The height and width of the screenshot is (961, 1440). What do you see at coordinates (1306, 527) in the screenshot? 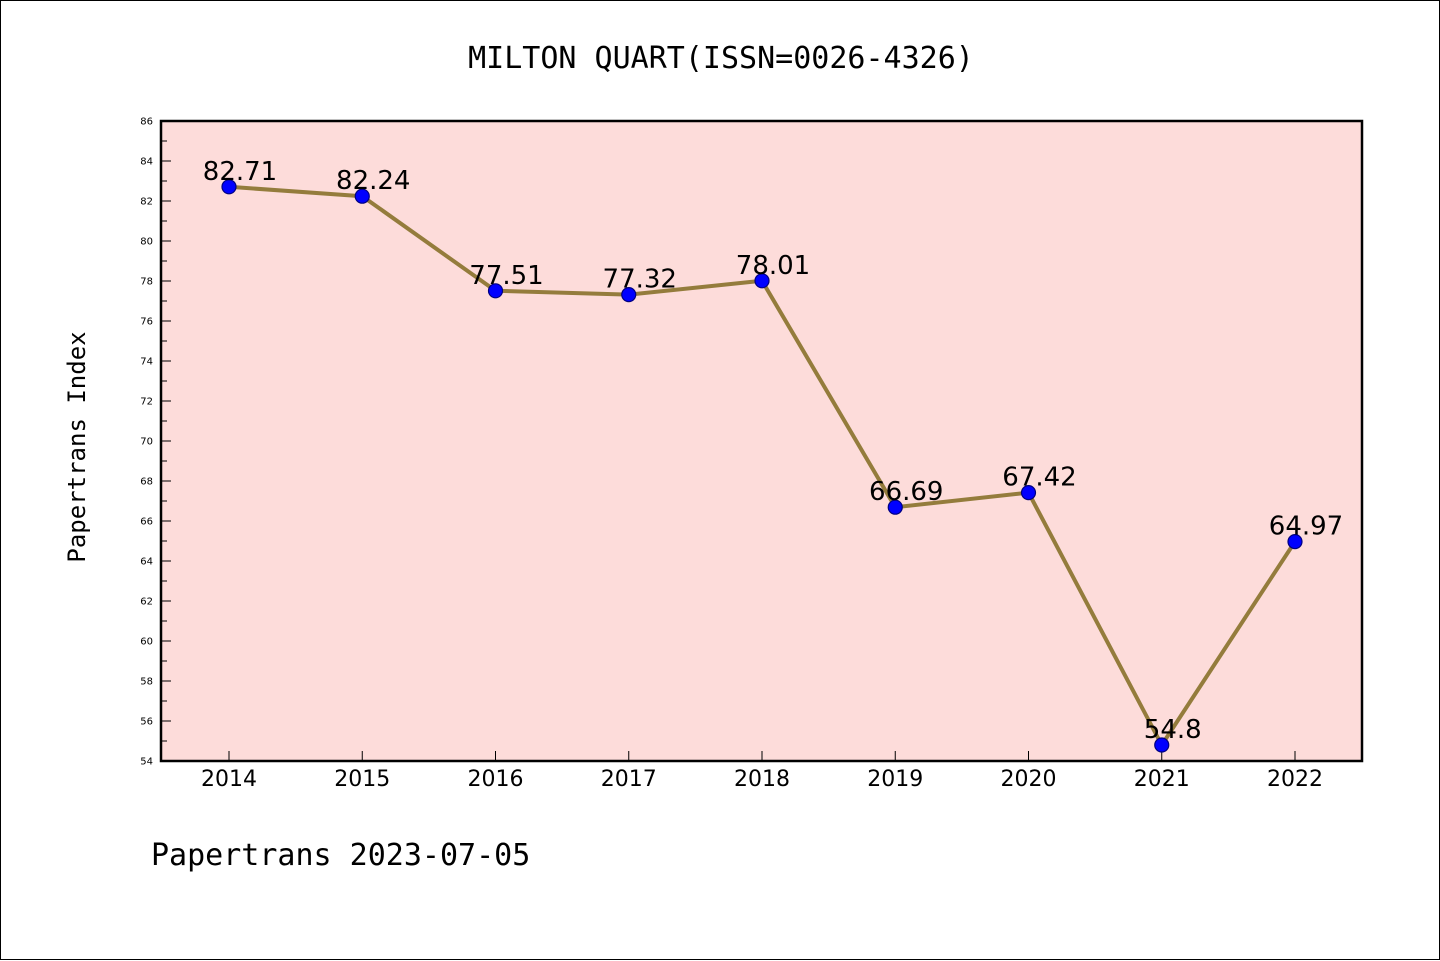
I see `data-label: 64.97` at bounding box center [1306, 527].